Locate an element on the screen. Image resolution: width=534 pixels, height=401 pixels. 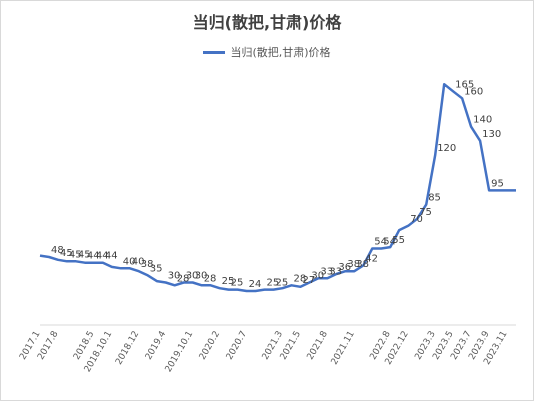
chart-title: 当归(散把,甘肃)价格 is located at coordinates (267, 22).